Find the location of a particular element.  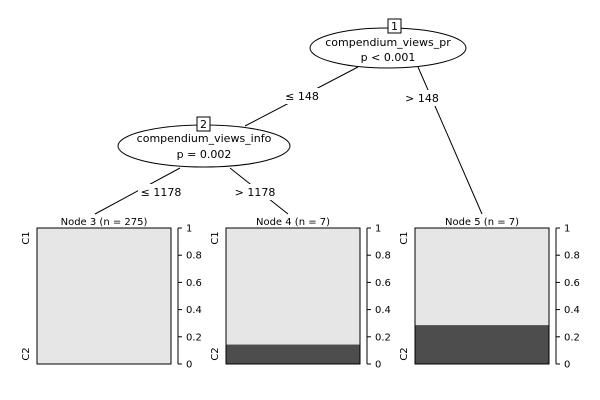

node-id-box: 1 is located at coordinates (394, 26).